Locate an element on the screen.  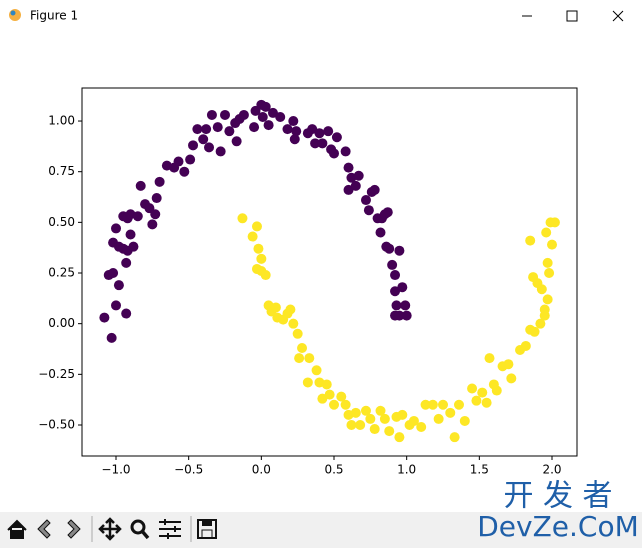
configure-button is located at coordinates (170, 529).